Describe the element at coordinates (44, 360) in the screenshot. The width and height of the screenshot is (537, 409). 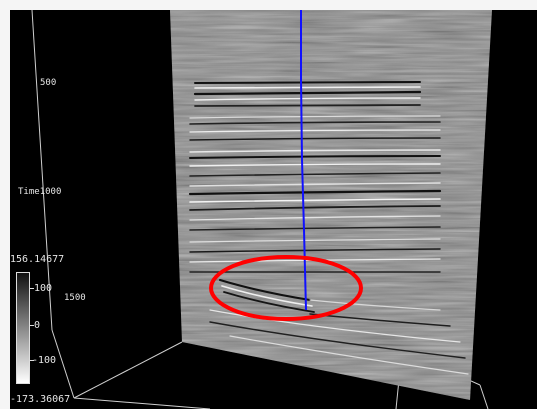
I see `colorbar-label-neg100: -100` at that location.